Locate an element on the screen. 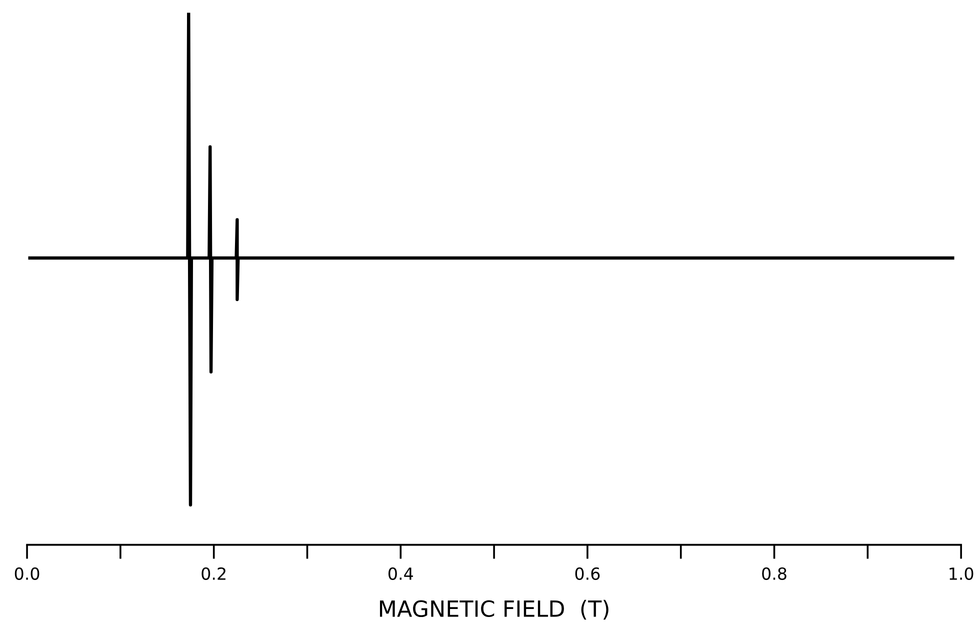 This screenshot has height=635, width=976. x-axis-title: MAGNETIC FIELD (T) is located at coordinates (494, 610).